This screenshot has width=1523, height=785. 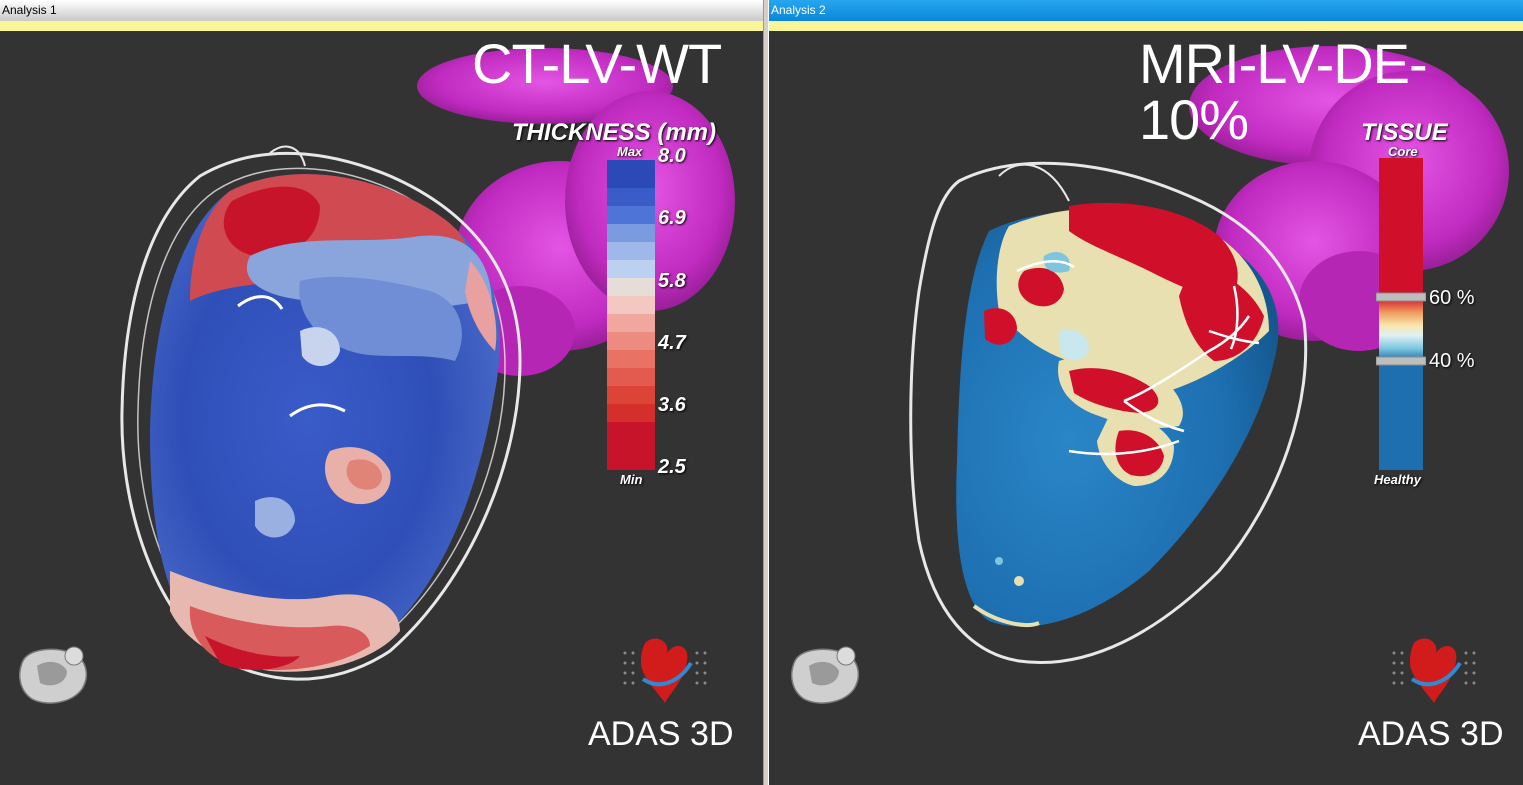 What do you see at coordinates (1452, 361) in the screenshot?
I see `threshold-40-label: 40 %` at bounding box center [1452, 361].